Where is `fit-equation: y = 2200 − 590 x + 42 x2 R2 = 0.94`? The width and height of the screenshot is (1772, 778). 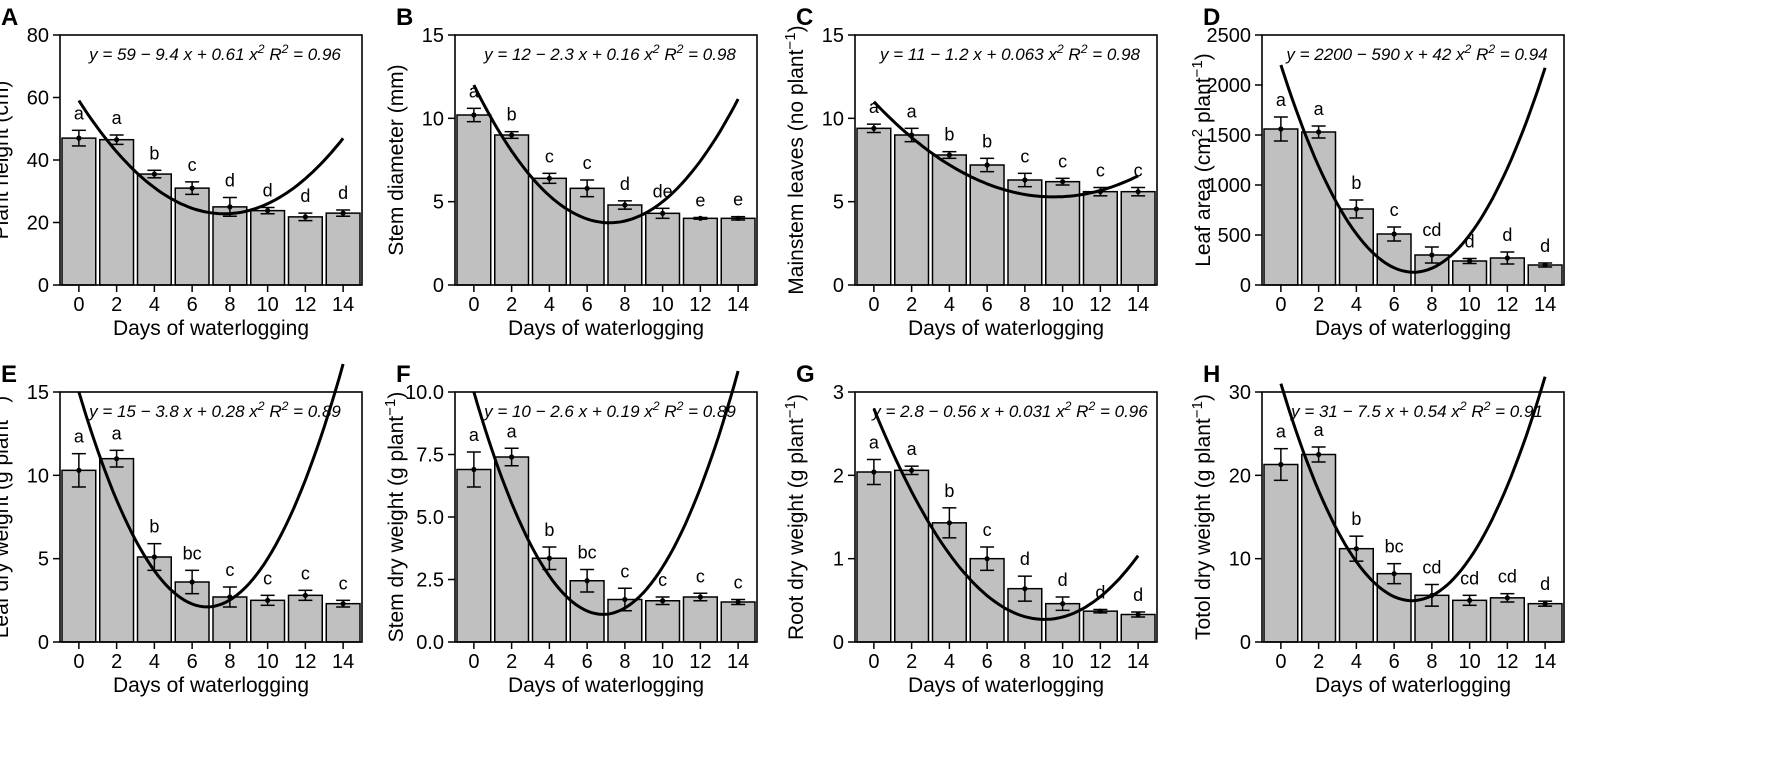
fit-equation: y = 2200 − 590 x + 42 x2 R2 = 0.94 is located at coordinates (1416, 53).